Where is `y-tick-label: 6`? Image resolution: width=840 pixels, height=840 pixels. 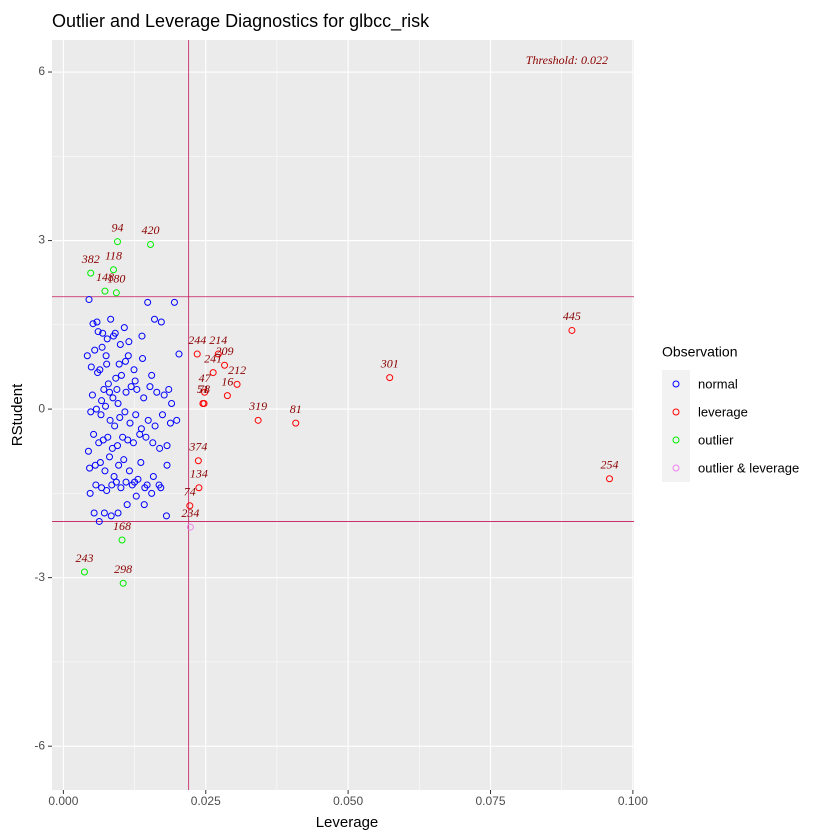 y-tick-label: 6 is located at coordinates (41, 71).